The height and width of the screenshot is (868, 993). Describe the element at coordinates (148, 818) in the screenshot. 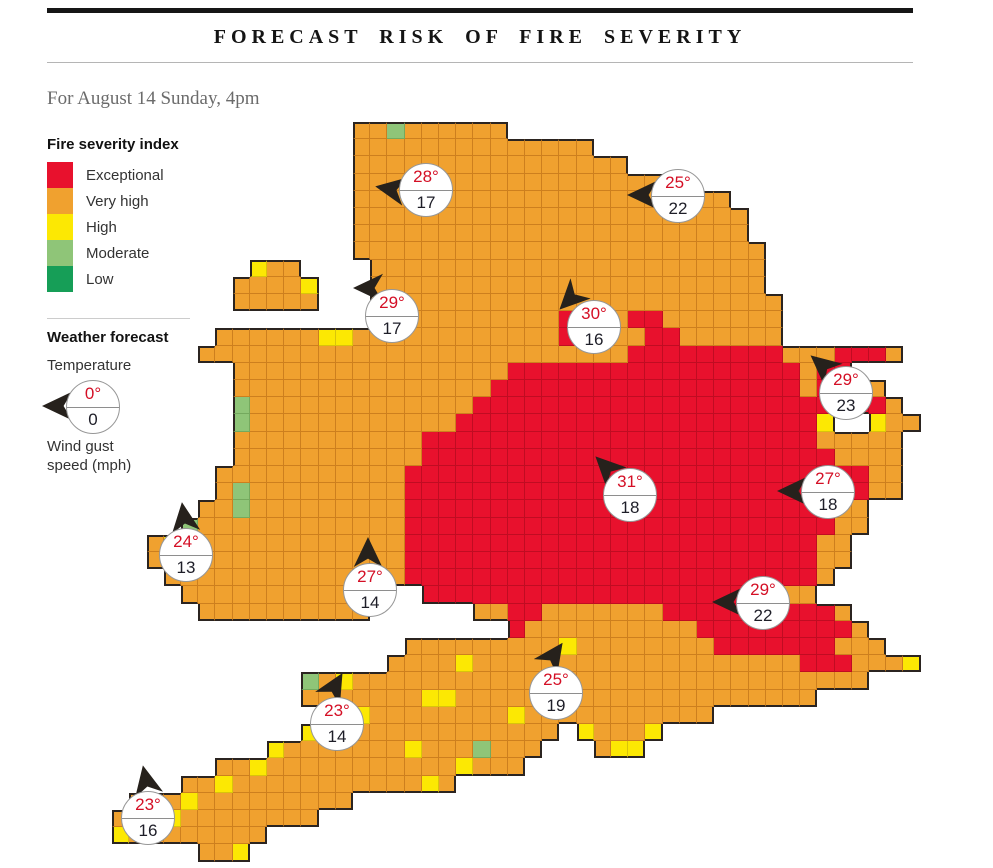

I see `weather-station: 23° 16` at that location.